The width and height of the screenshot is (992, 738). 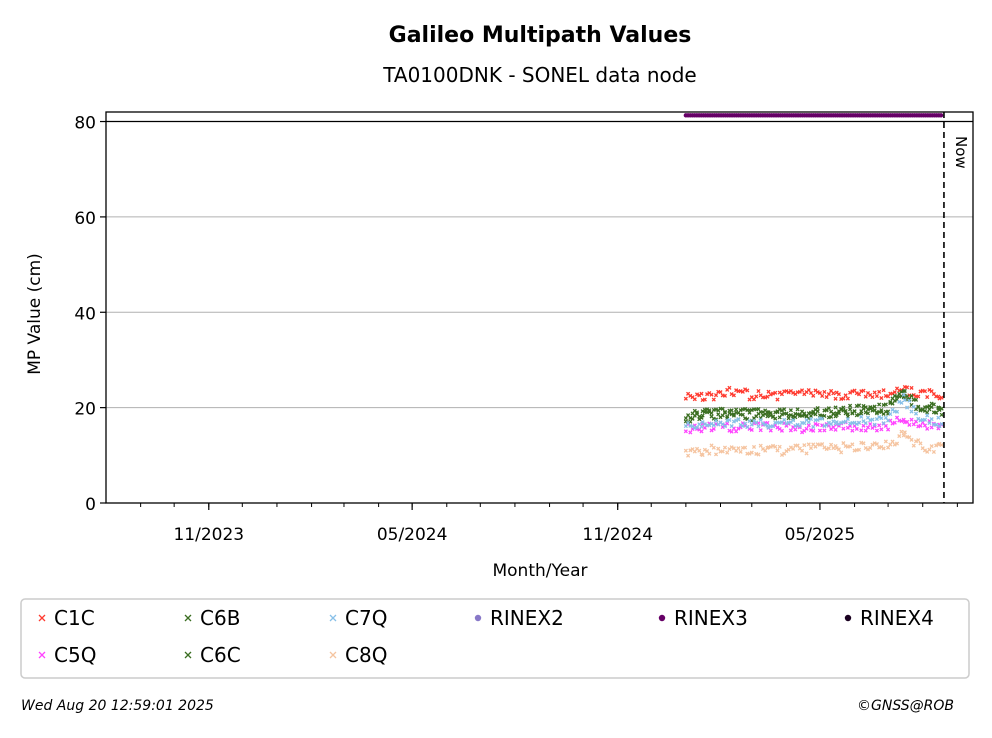 I want to click on x-tick-label: 11/2023, so click(x=208, y=535).